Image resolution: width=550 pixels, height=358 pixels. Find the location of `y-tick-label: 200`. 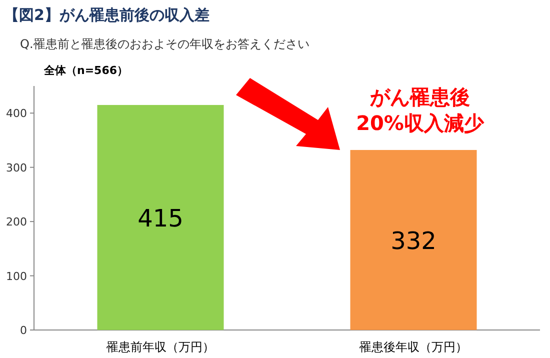

y-tick-label: 200 is located at coordinates (16, 222).